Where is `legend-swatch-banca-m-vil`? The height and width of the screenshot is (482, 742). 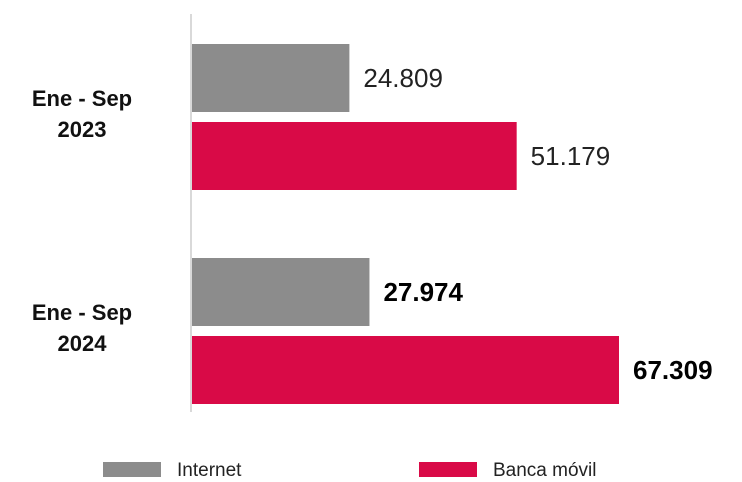
legend-swatch-banca-m-vil is located at coordinates (448, 469).